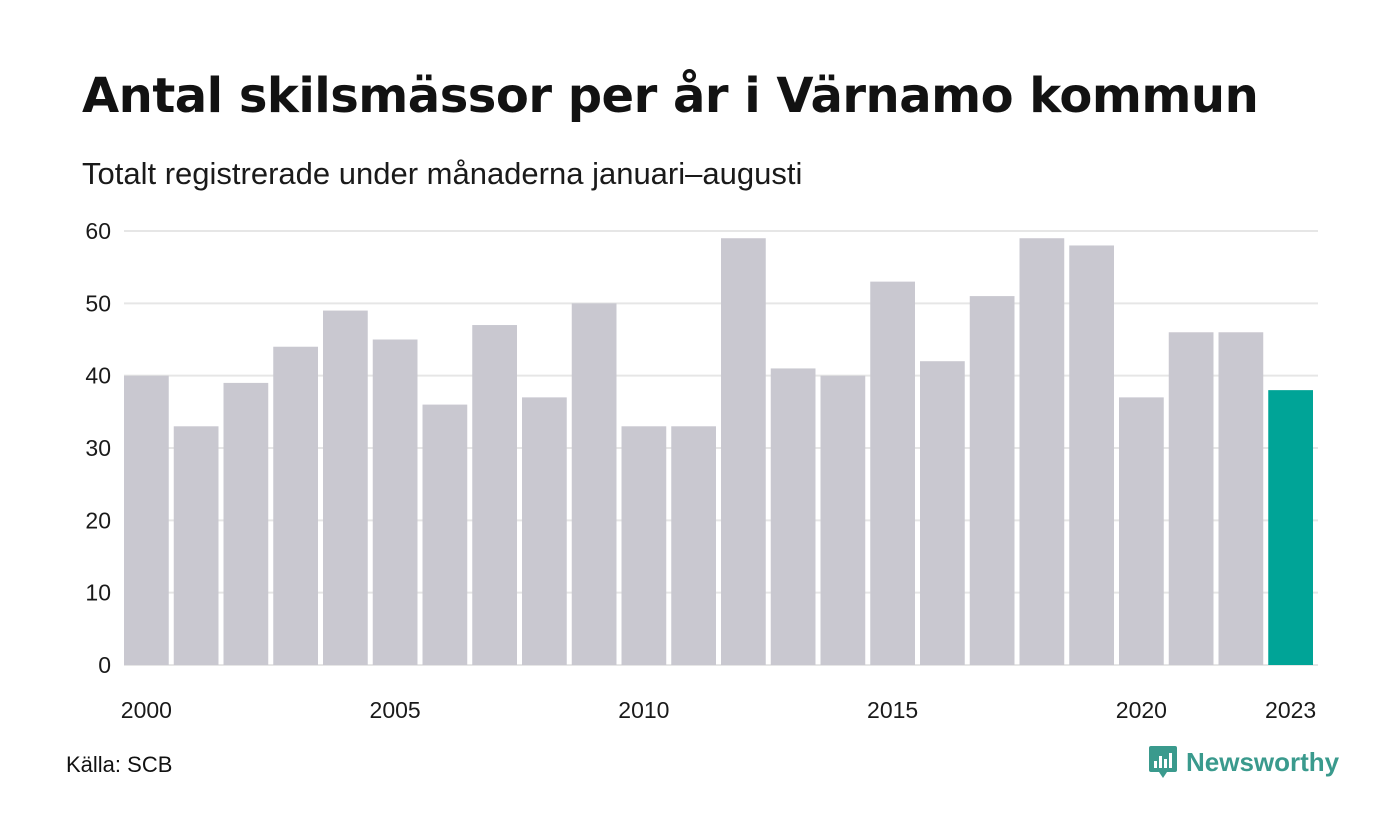 The width and height of the screenshot is (1400, 840). I want to click on bar-2023, so click(1290, 527).